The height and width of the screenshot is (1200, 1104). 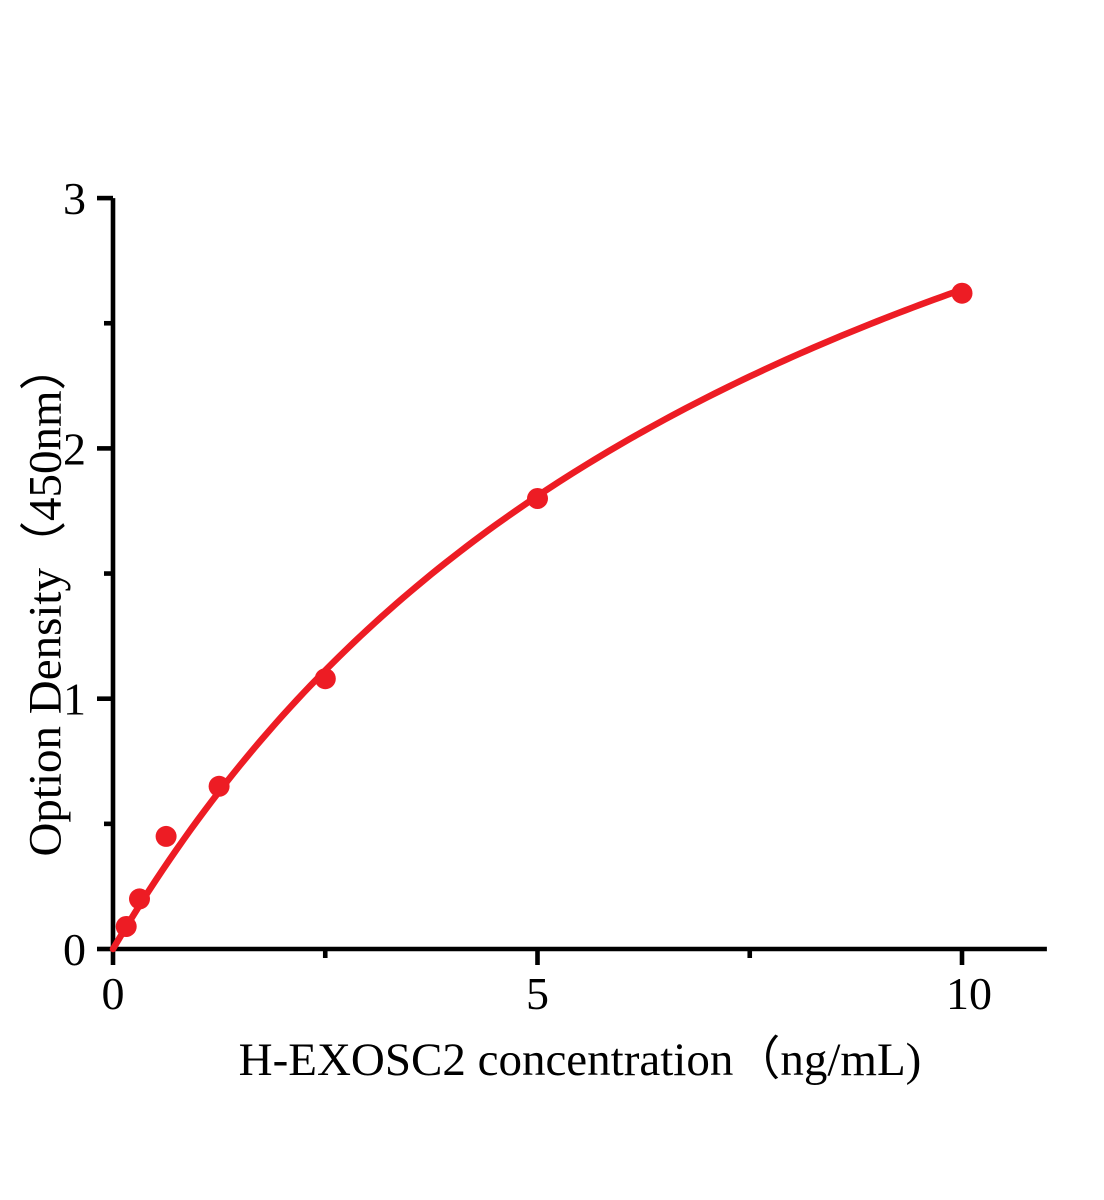 I want to click on y-tick-label: 1, so click(x=74, y=699).